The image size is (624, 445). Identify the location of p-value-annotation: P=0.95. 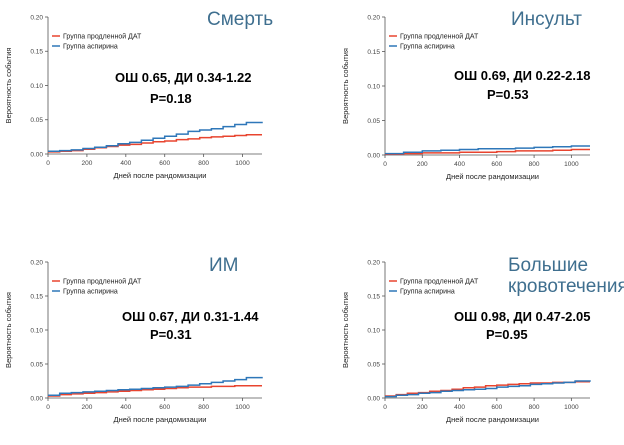
(507, 334).